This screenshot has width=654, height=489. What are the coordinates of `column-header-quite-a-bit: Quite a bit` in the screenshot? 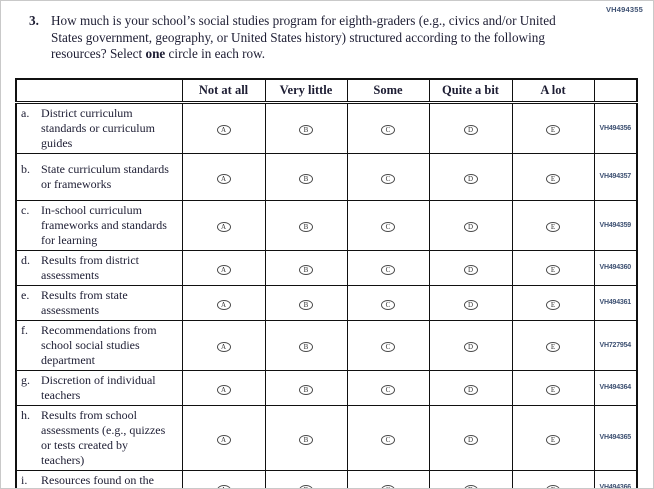 It's located at (470, 91).